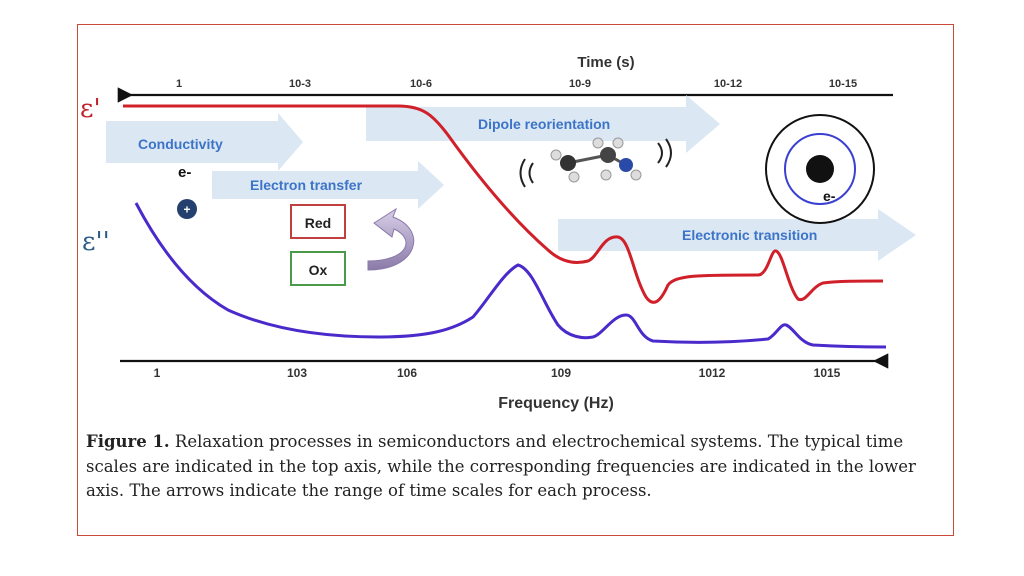 The width and height of the screenshot is (1024, 576). I want to click on ox-label: Ox, so click(318, 270).